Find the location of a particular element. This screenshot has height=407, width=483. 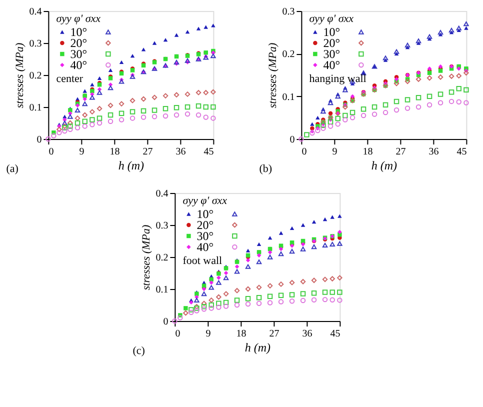

annotation: hanging wall is located at coordinates (337, 79).